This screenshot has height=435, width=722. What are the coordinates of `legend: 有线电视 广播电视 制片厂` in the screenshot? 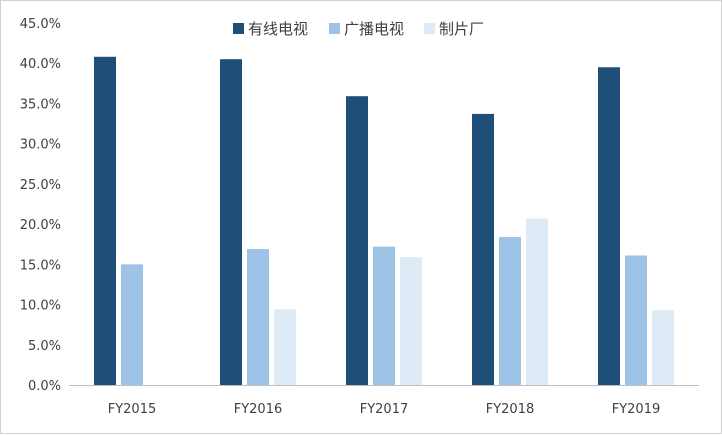 It's located at (358, 29).